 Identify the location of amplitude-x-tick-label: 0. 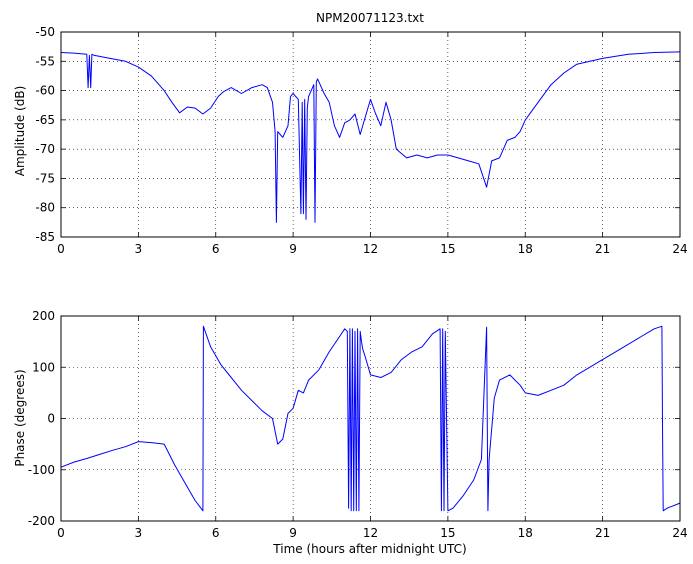
(61, 249).